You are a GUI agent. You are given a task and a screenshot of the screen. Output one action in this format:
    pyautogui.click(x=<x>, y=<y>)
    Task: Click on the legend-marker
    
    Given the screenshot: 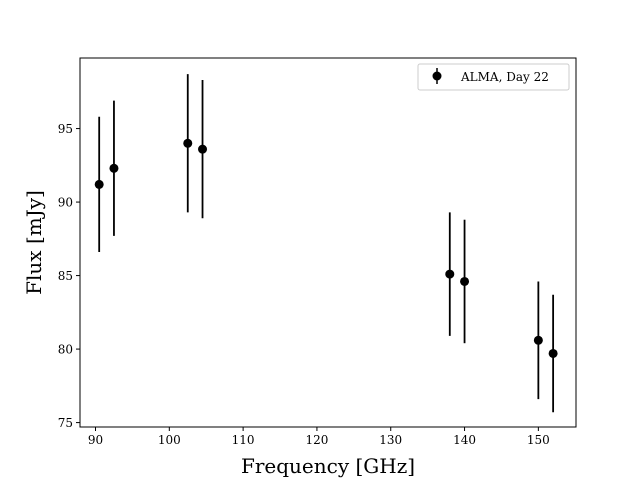 What is the action you would take?
    pyautogui.click(x=437, y=76)
    